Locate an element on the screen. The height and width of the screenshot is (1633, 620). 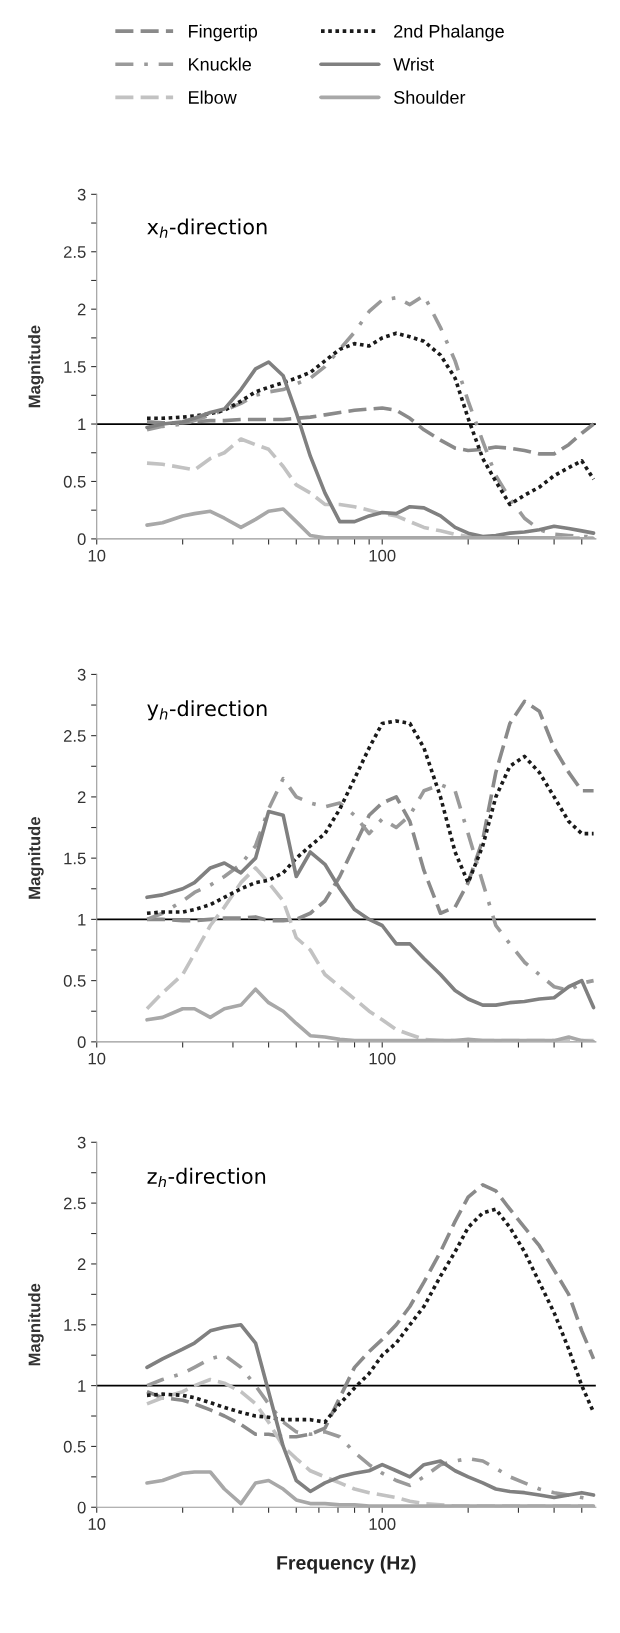
legend-label: Fingertip is located at coordinates (223, 33).